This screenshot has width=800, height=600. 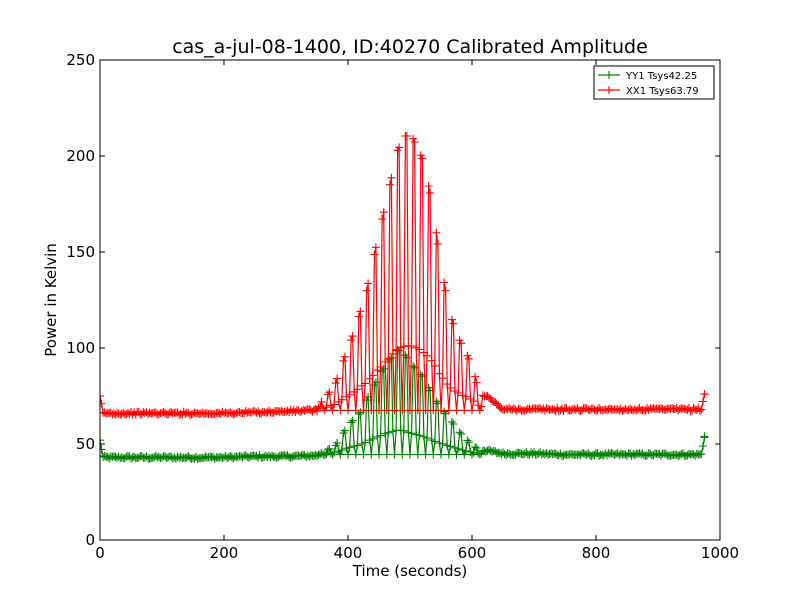 What do you see at coordinates (100, 553) in the screenshot?
I see `x-tick-label: 0` at bounding box center [100, 553].